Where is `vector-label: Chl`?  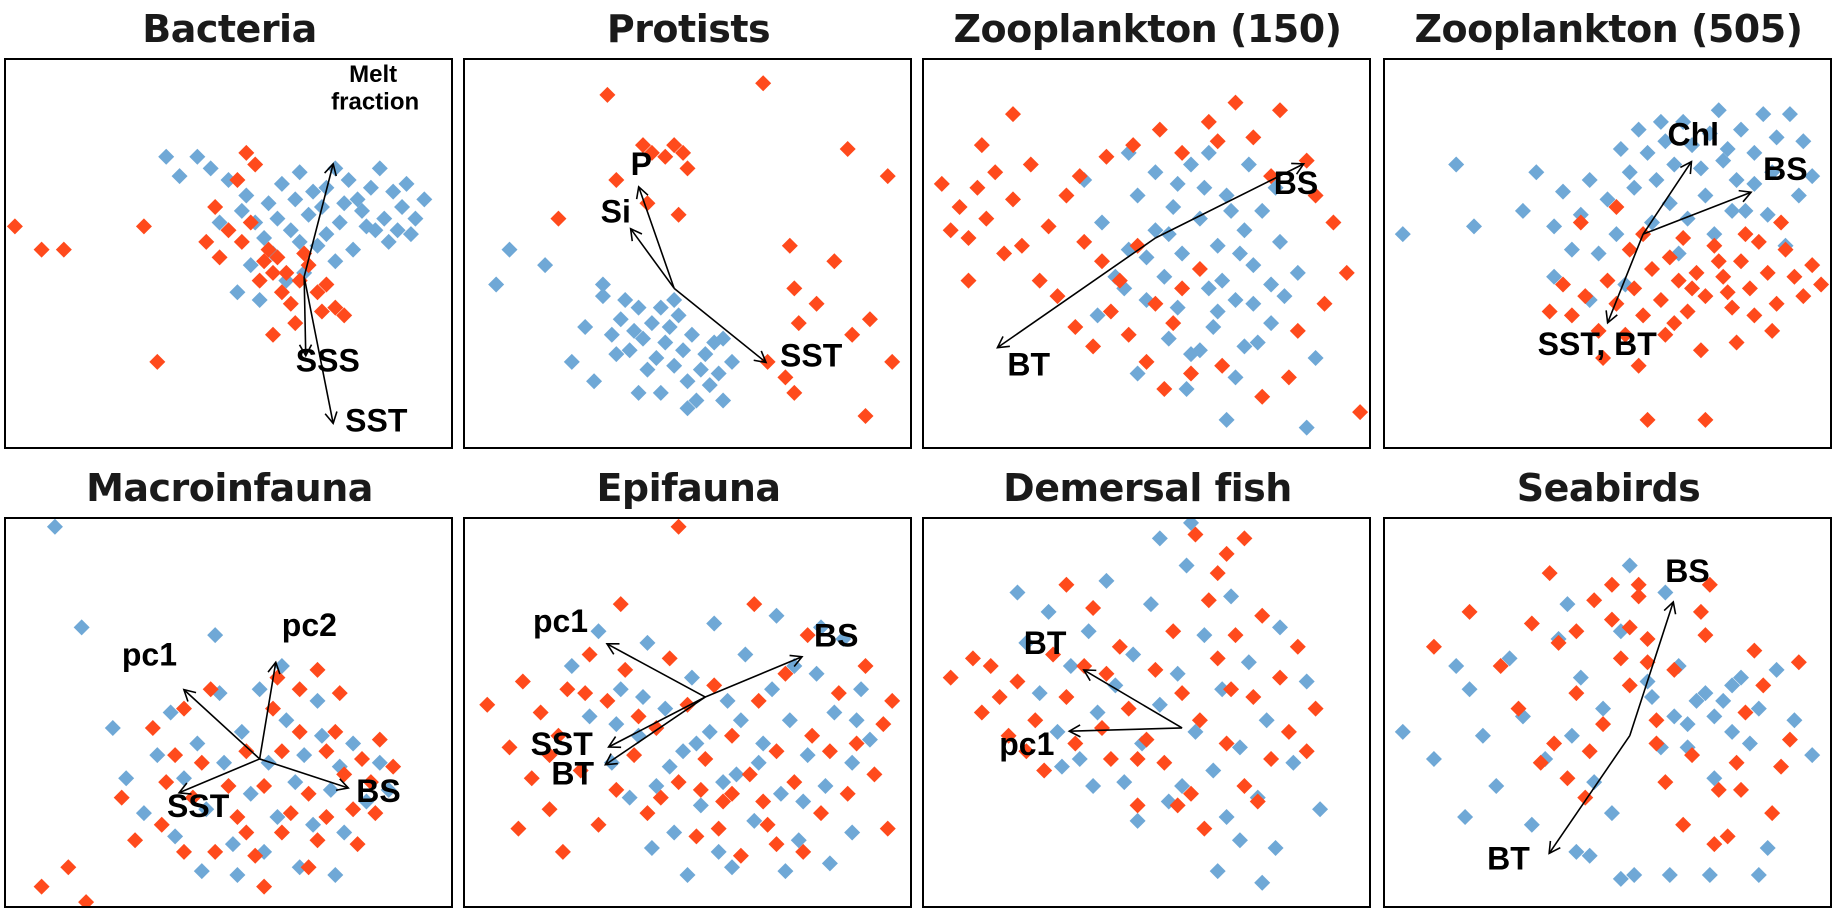
vector-label: Chl is located at coordinates (1693, 135).